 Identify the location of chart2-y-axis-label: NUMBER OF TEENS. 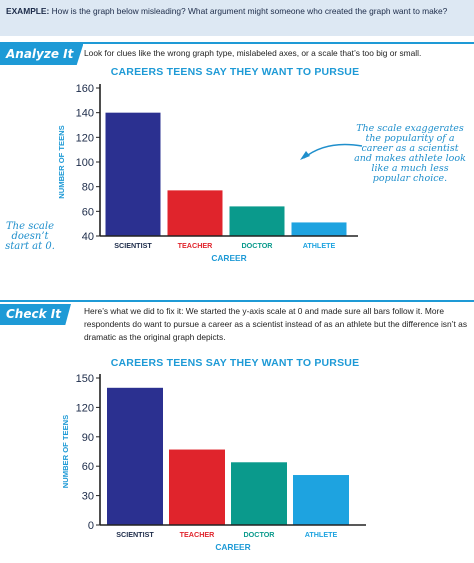
(65, 451).